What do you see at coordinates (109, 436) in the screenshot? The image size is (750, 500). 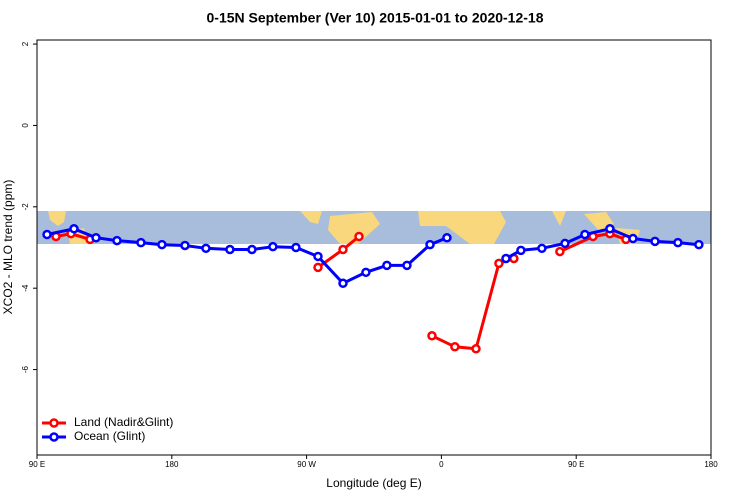 I see `legend-label: Ocean (Glint)` at bounding box center [109, 436].